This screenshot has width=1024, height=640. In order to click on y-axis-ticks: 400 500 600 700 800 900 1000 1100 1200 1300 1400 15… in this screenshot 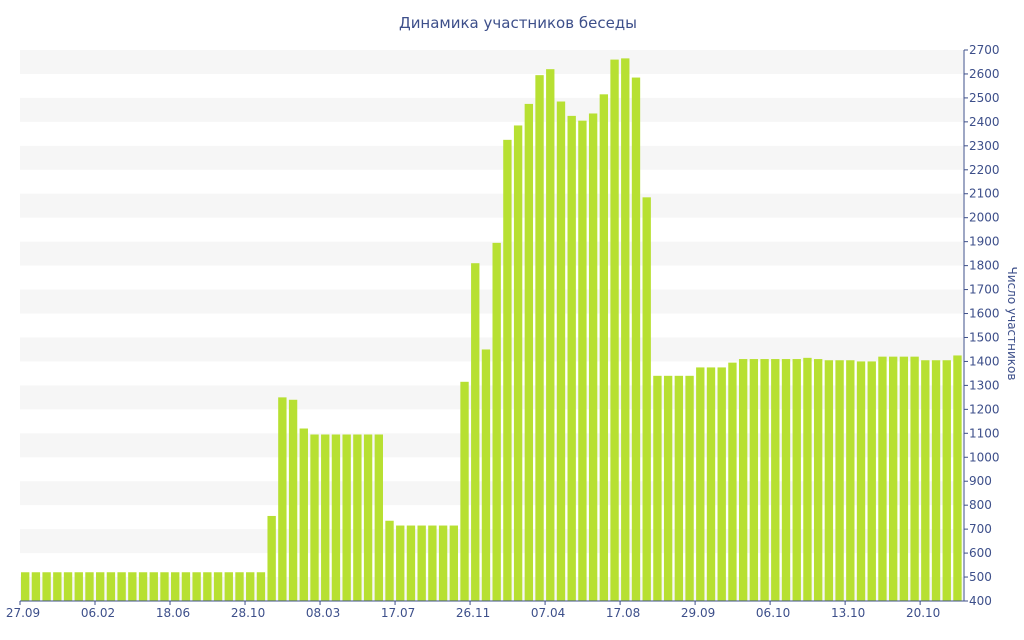, I will do `click(982, 325)`.